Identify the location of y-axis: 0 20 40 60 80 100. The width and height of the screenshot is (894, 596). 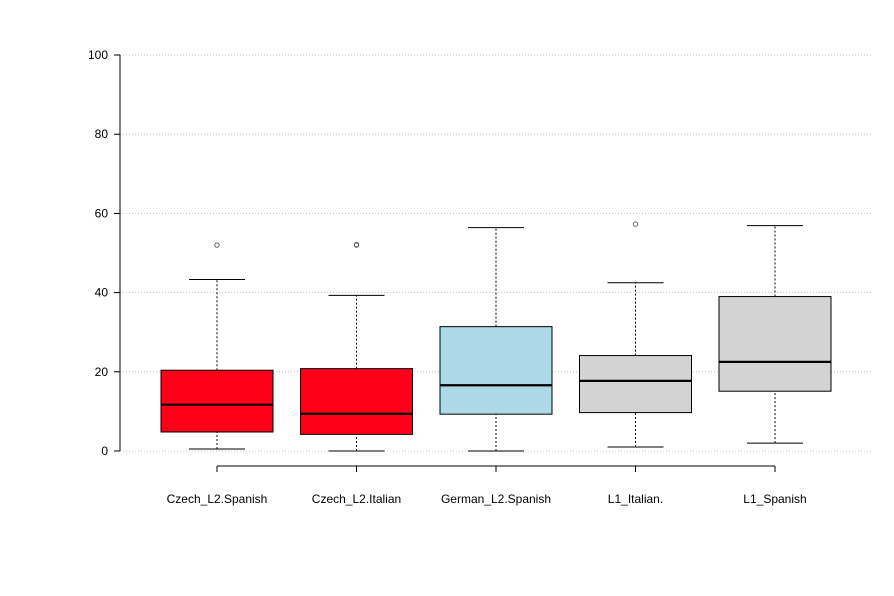
(104, 253).